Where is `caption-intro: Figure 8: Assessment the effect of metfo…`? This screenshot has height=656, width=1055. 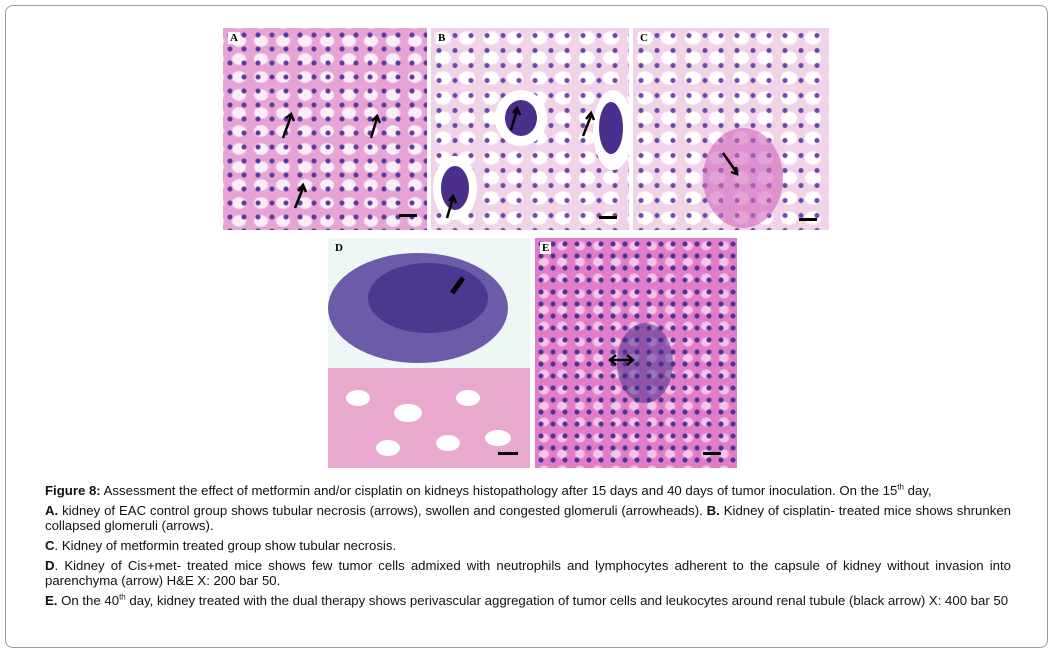 caption-intro: Figure 8: Assessment the effect of metfo… is located at coordinates (528, 490).